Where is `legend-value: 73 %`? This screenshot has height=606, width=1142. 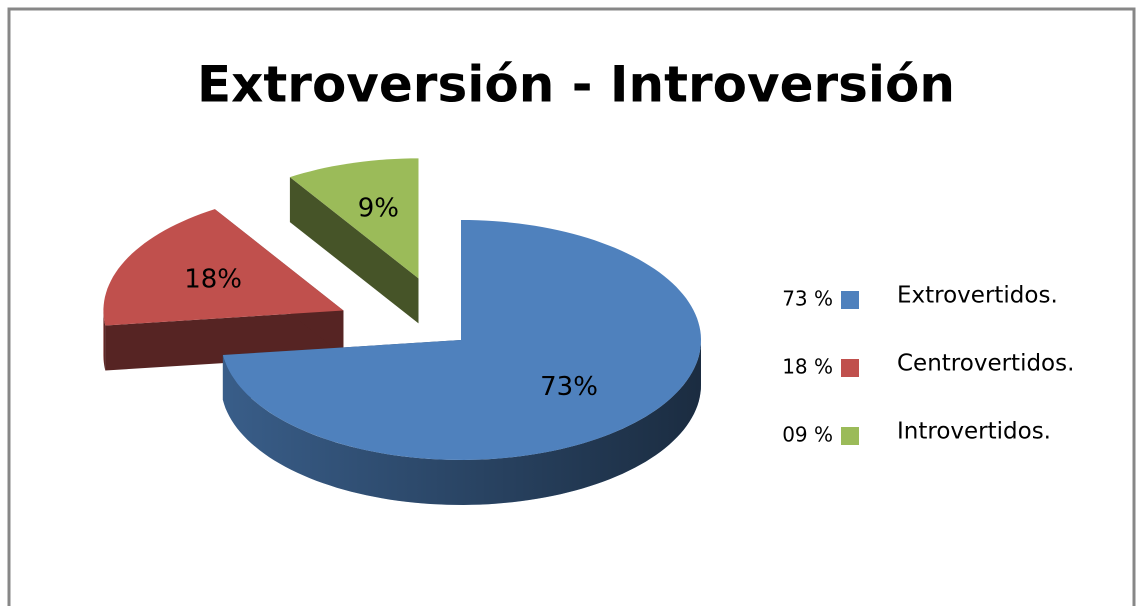 legend-value: 73 % is located at coordinates (807, 299).